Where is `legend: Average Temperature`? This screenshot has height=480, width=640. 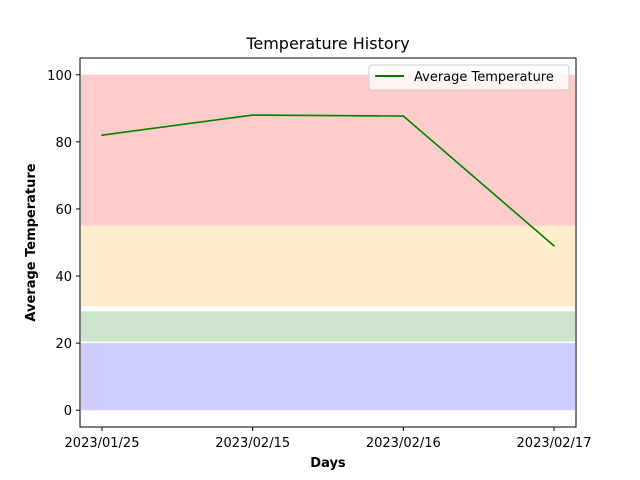
legend: Average Temperature is located at coordinates (469, 77).